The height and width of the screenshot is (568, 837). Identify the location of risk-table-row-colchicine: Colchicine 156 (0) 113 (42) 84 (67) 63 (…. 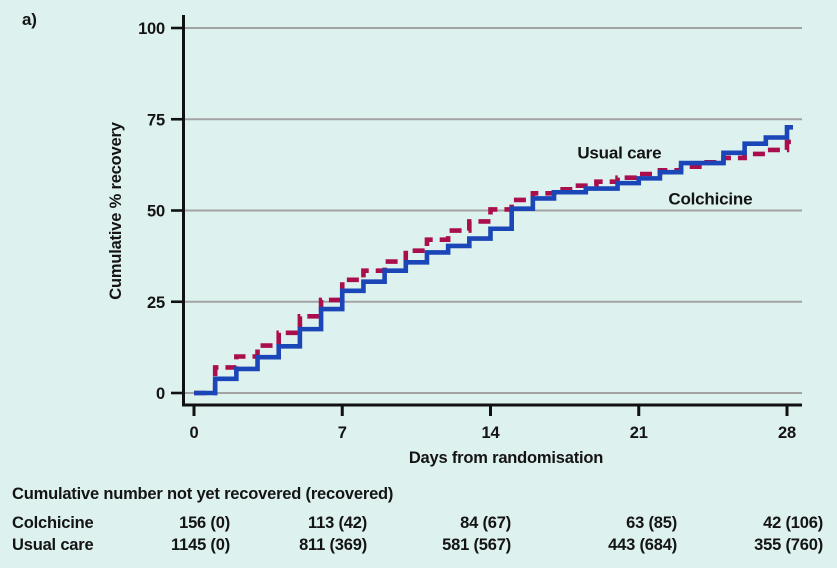
(417, 523).